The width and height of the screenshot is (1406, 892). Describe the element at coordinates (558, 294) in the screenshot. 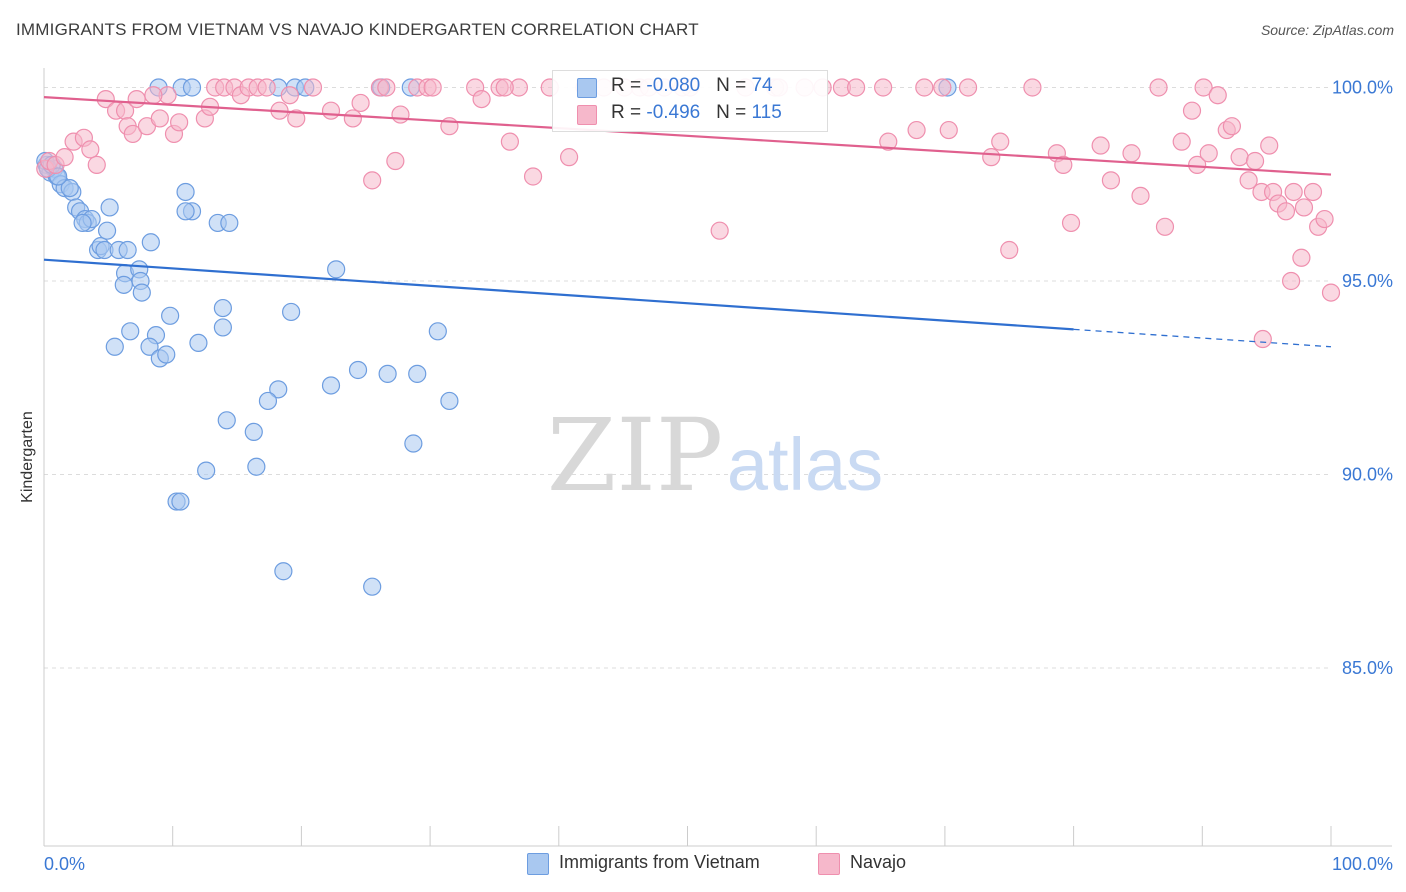

I see `vietnam-trend-line` at that location.